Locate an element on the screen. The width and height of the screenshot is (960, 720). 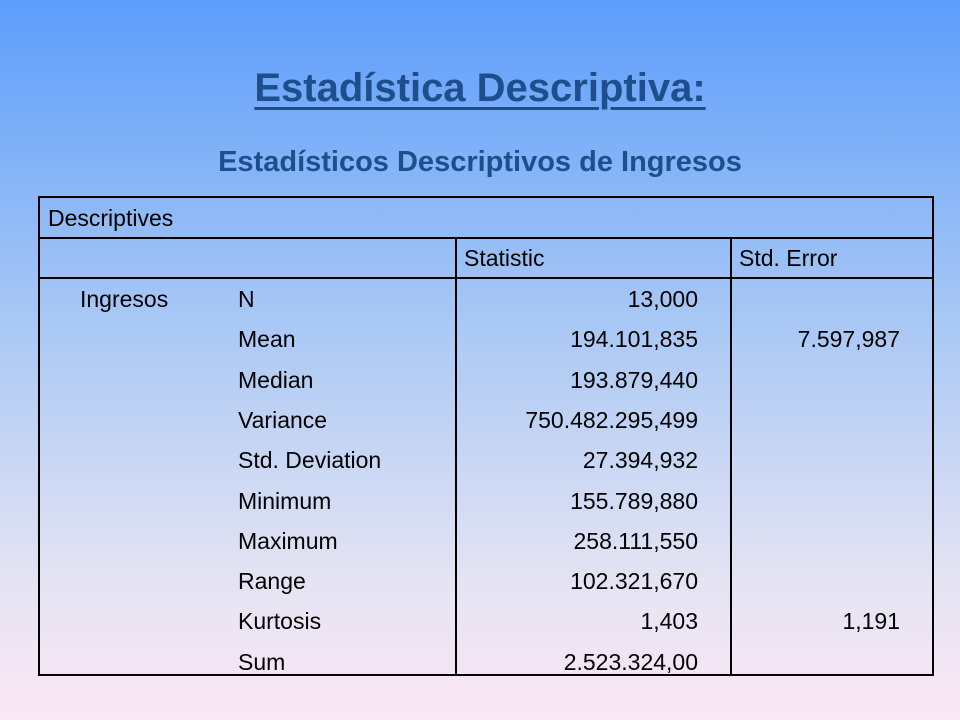
row-label: Std. Deviation is located at coordinates (310, 460).